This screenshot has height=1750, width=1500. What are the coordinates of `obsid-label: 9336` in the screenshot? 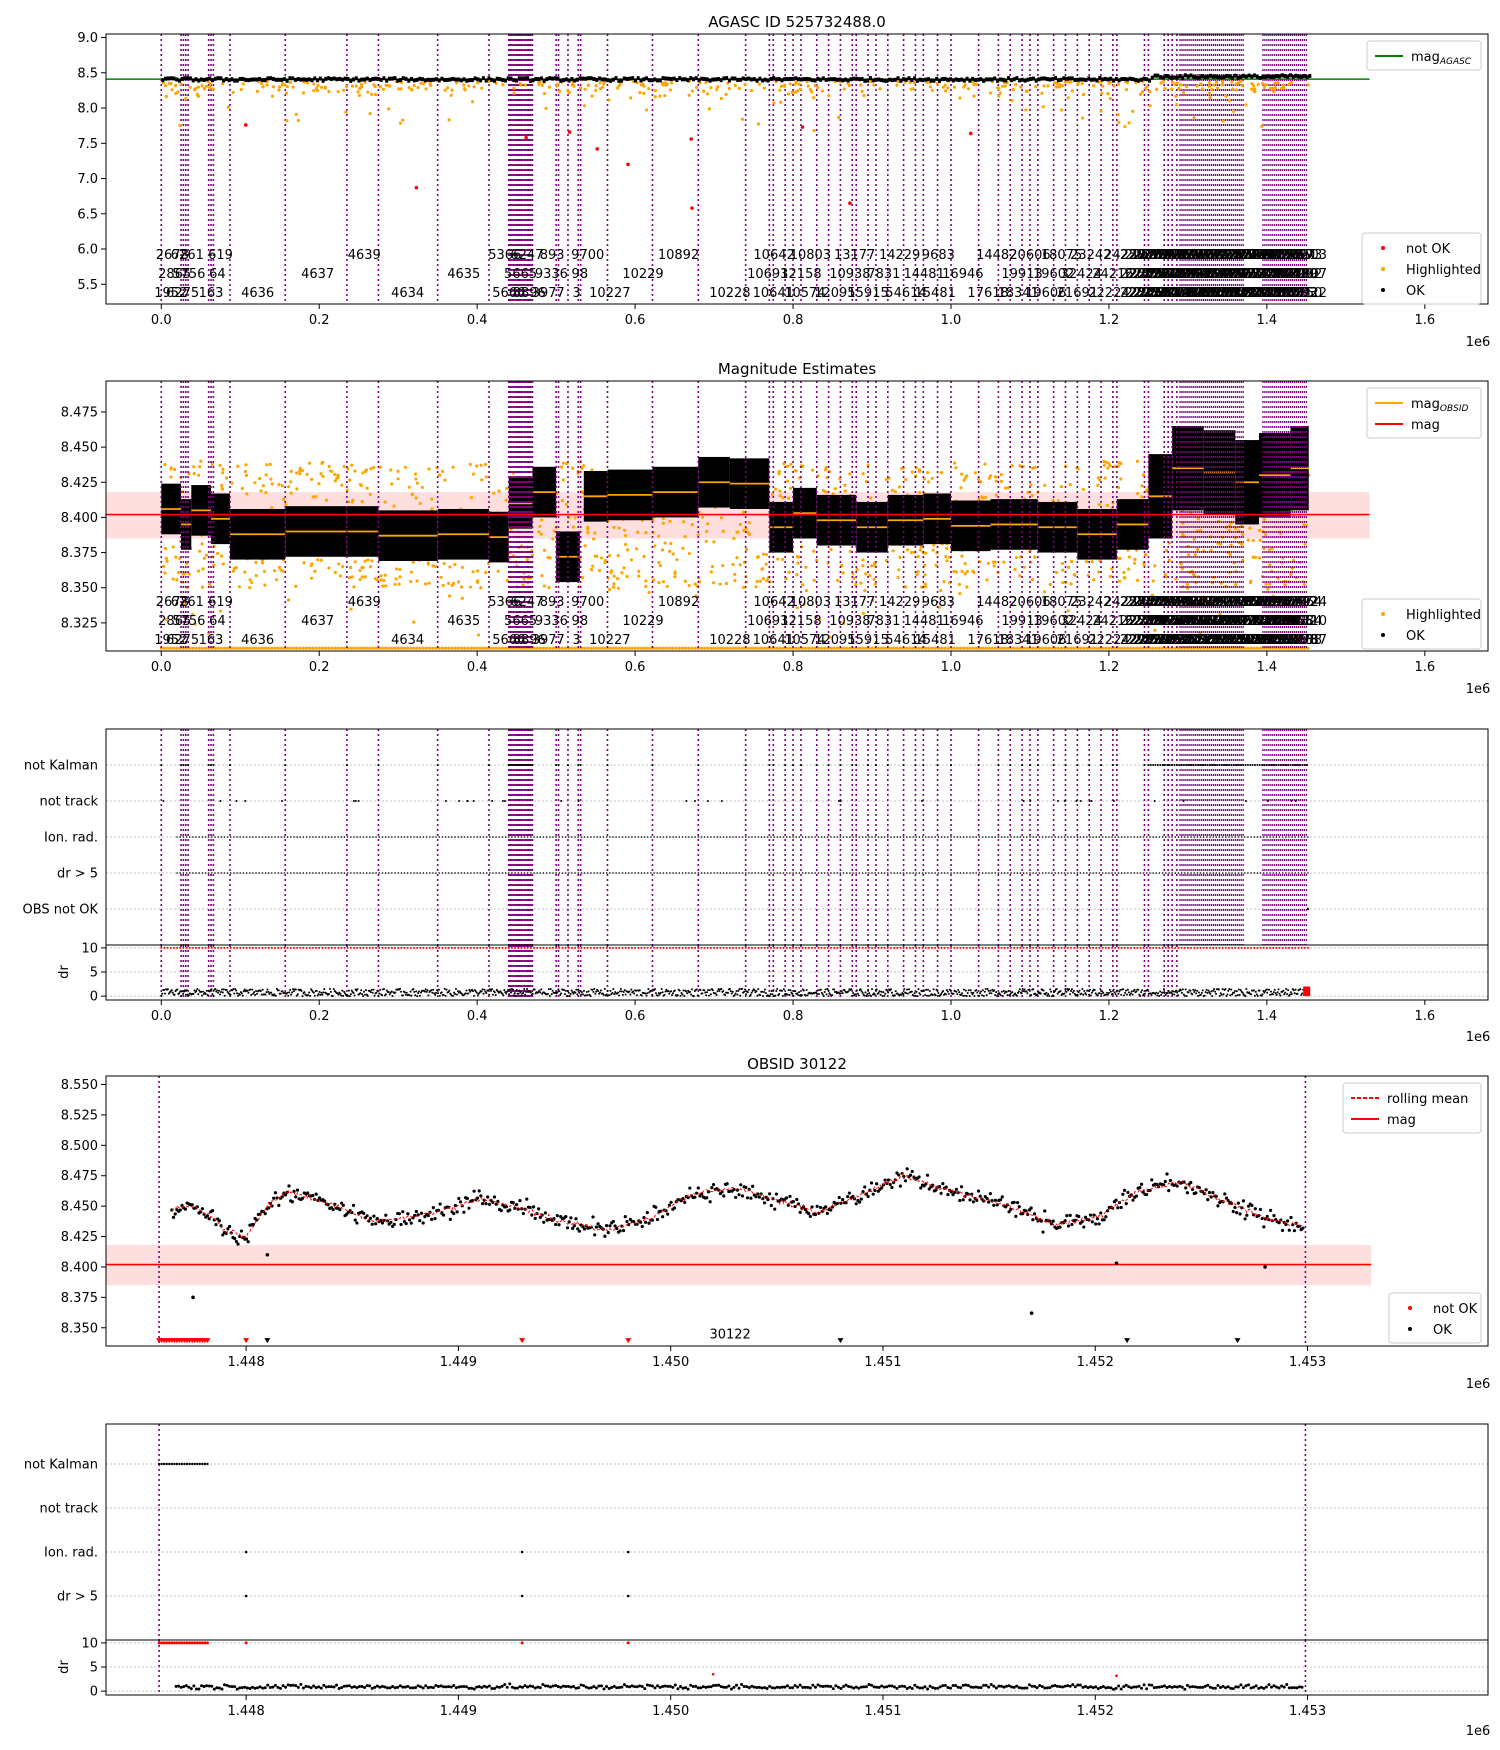 It's located at (551, 621).